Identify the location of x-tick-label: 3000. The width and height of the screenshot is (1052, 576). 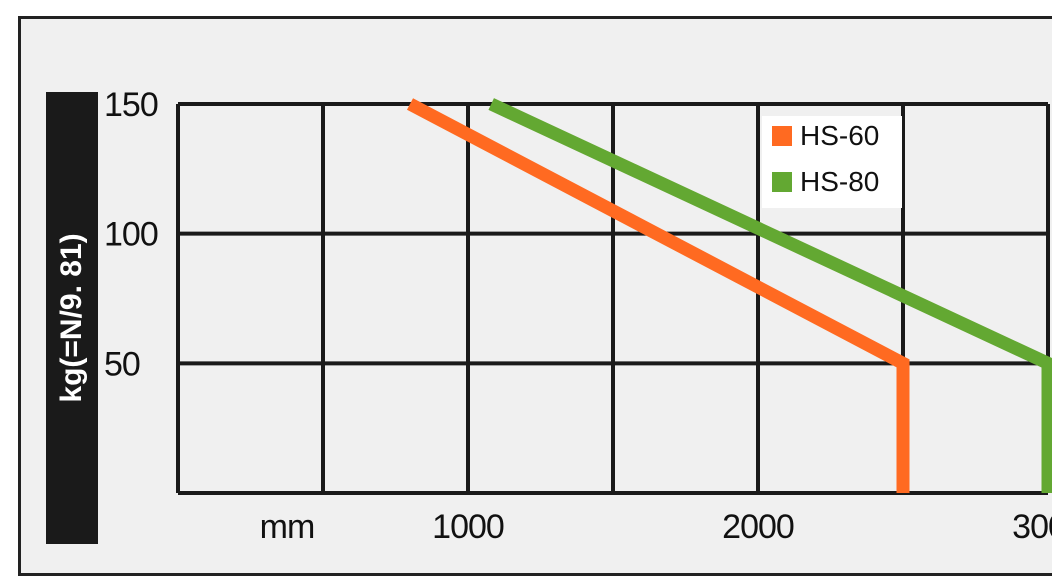
(1032, 527).